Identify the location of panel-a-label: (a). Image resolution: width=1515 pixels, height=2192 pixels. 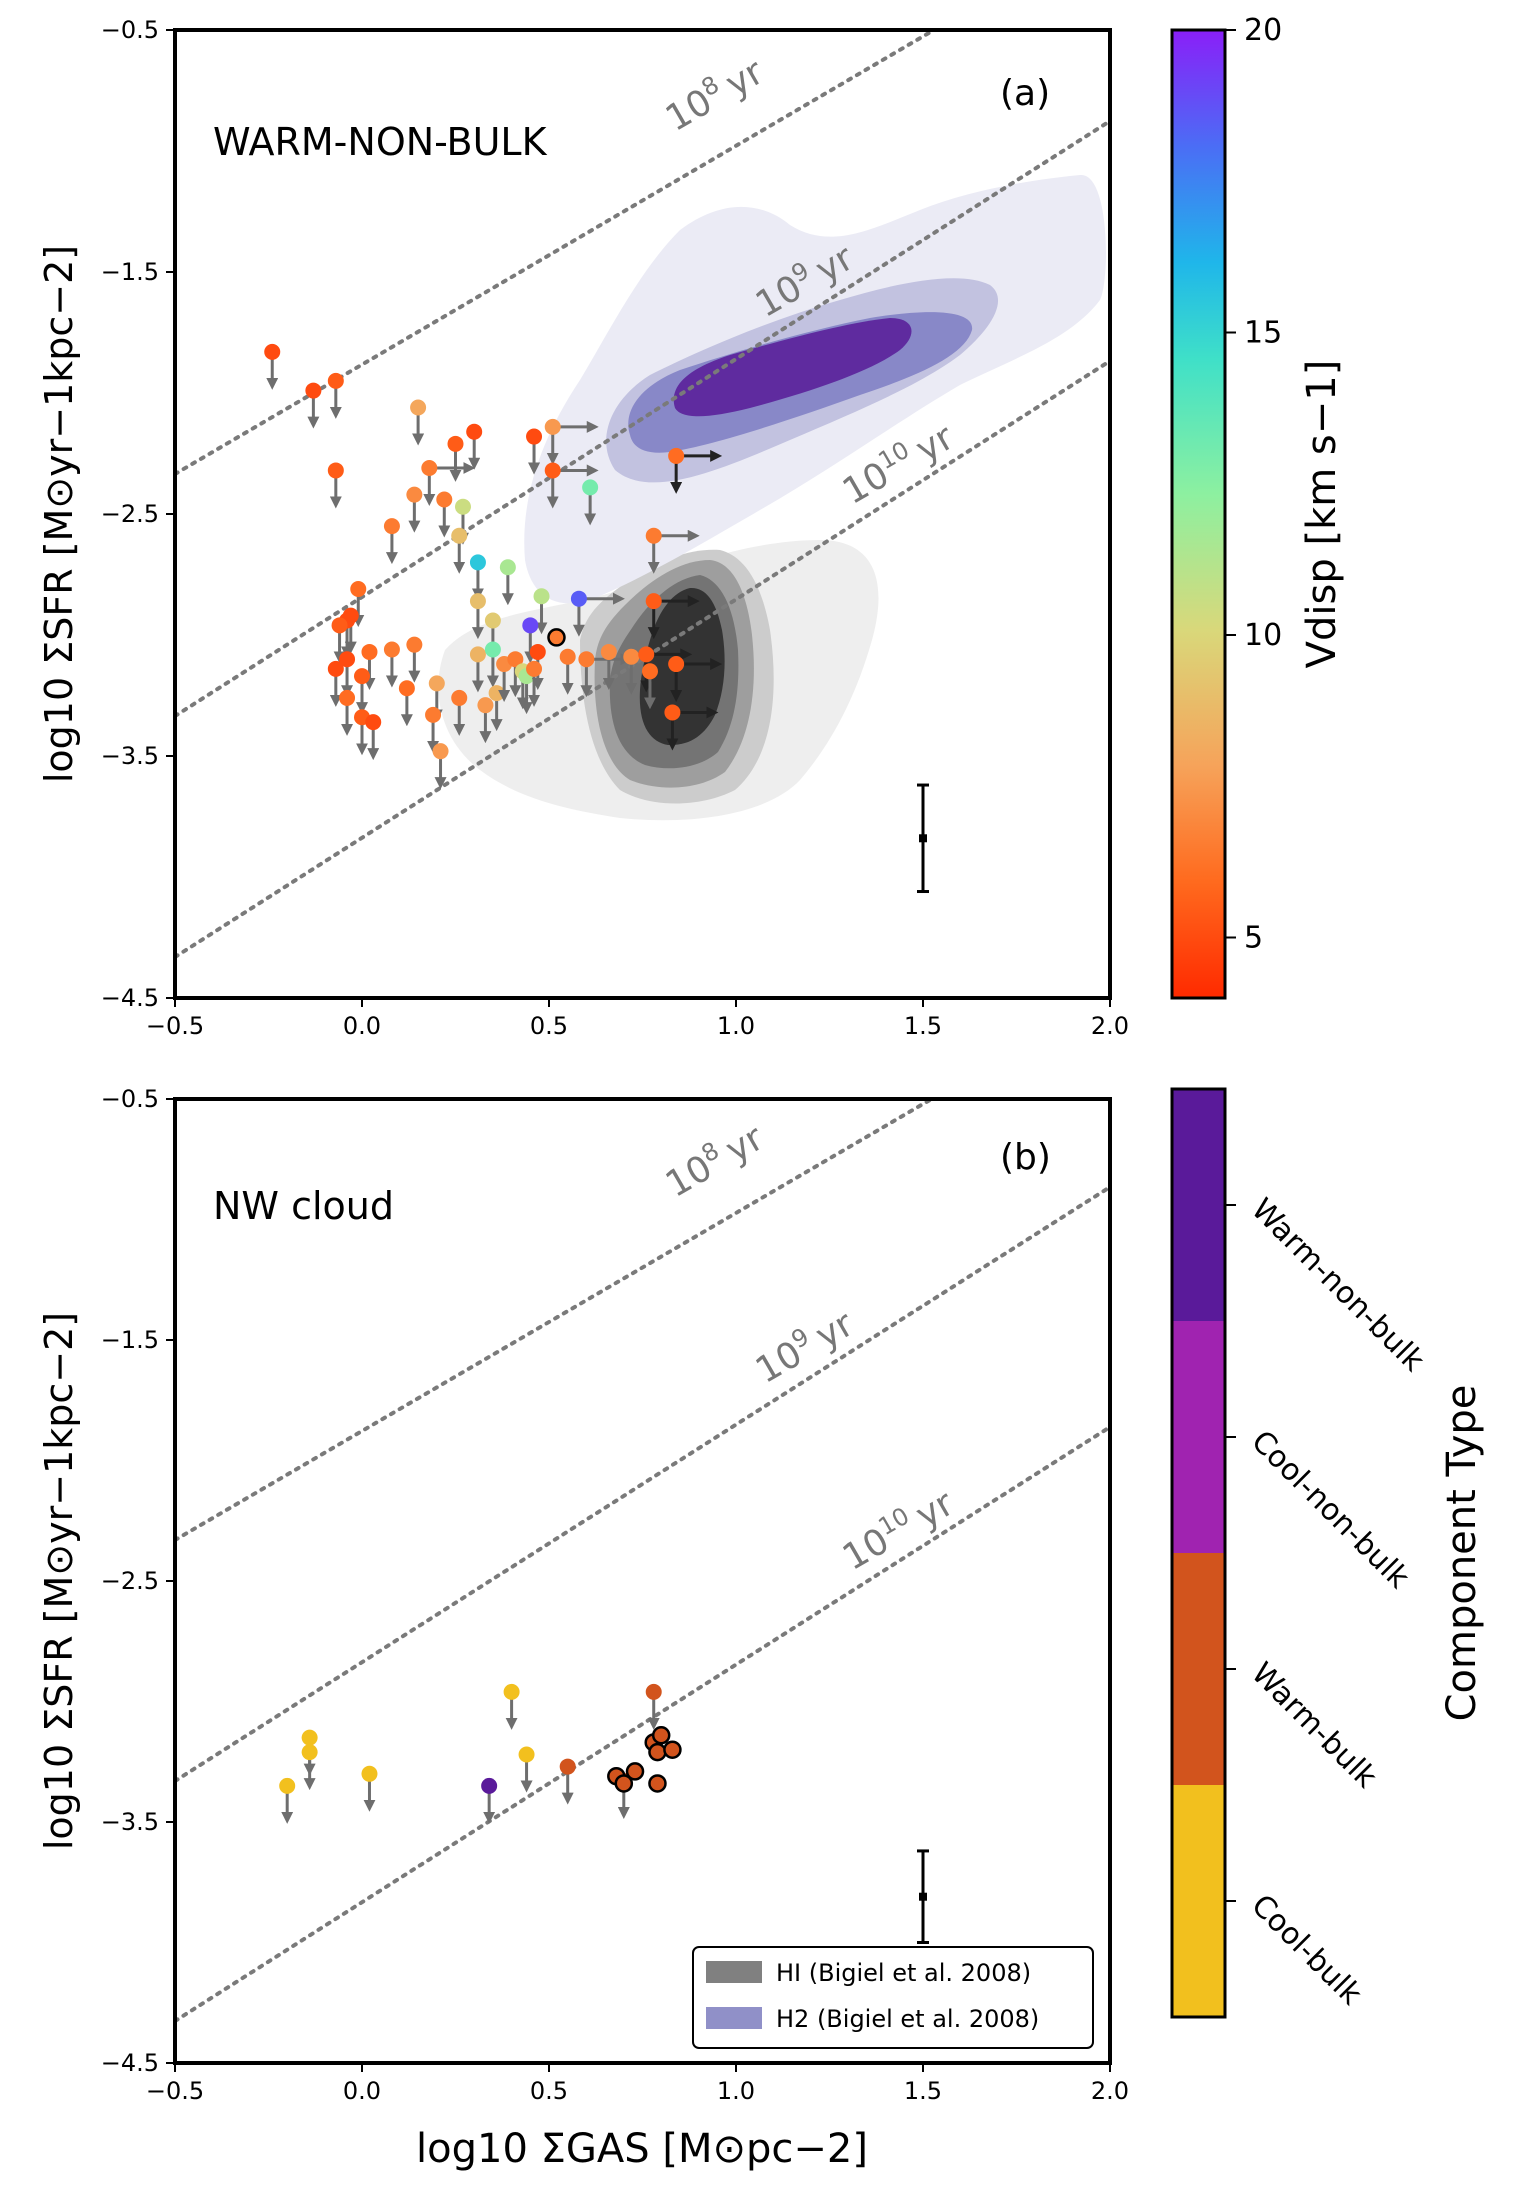
(1025, 93).